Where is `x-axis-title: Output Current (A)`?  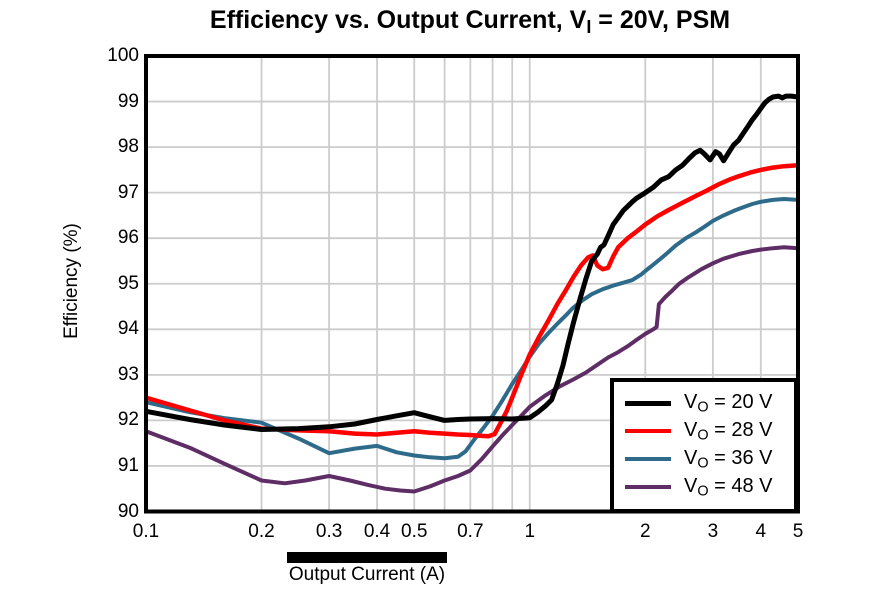 x-axis-title: Output Current (A) is located at coordinates (367, 574).